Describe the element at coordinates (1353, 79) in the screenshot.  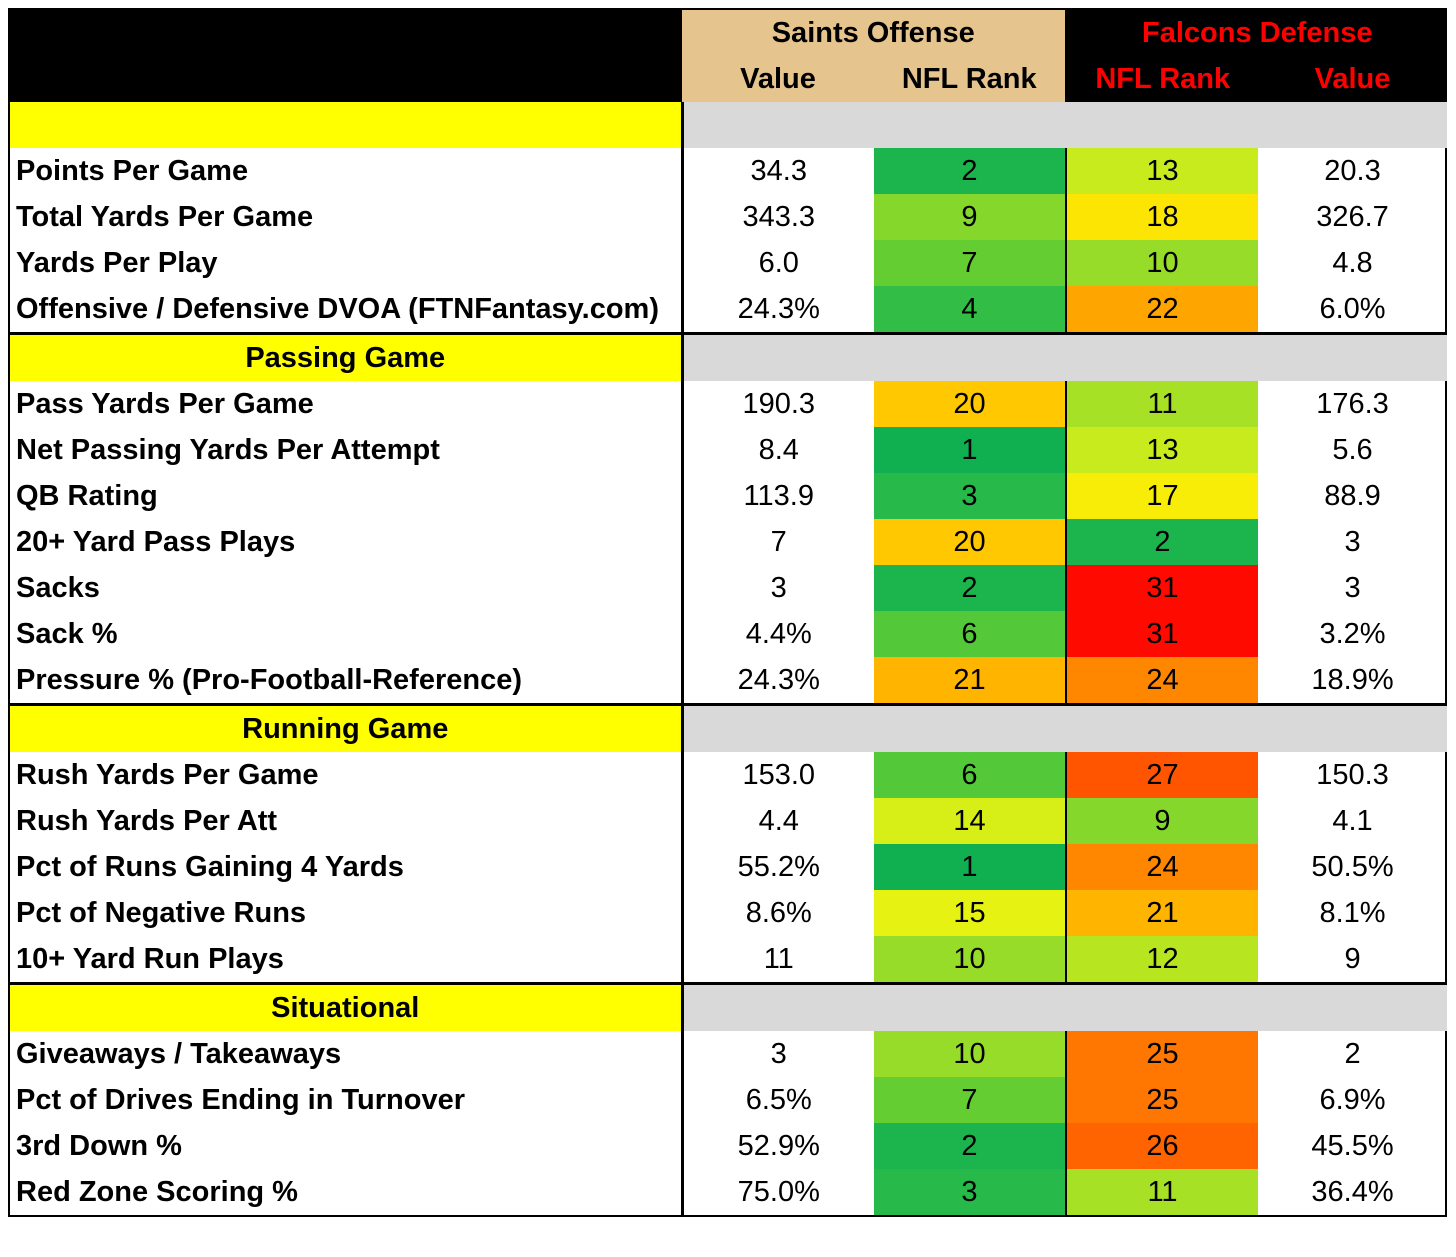
I see `defense-value-header: Value` at that location.